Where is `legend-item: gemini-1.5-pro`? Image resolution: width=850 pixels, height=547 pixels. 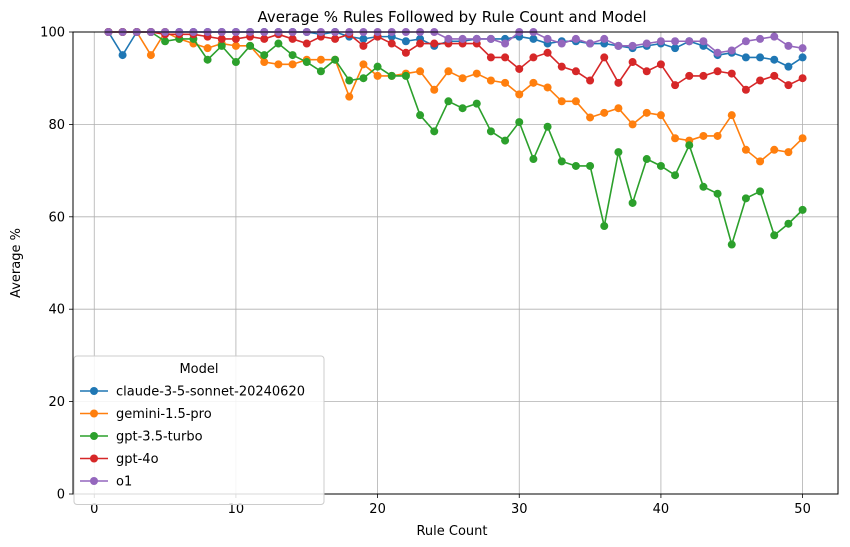 legend-item: gemini-1.5-pro is located at coordinates (146, 414).